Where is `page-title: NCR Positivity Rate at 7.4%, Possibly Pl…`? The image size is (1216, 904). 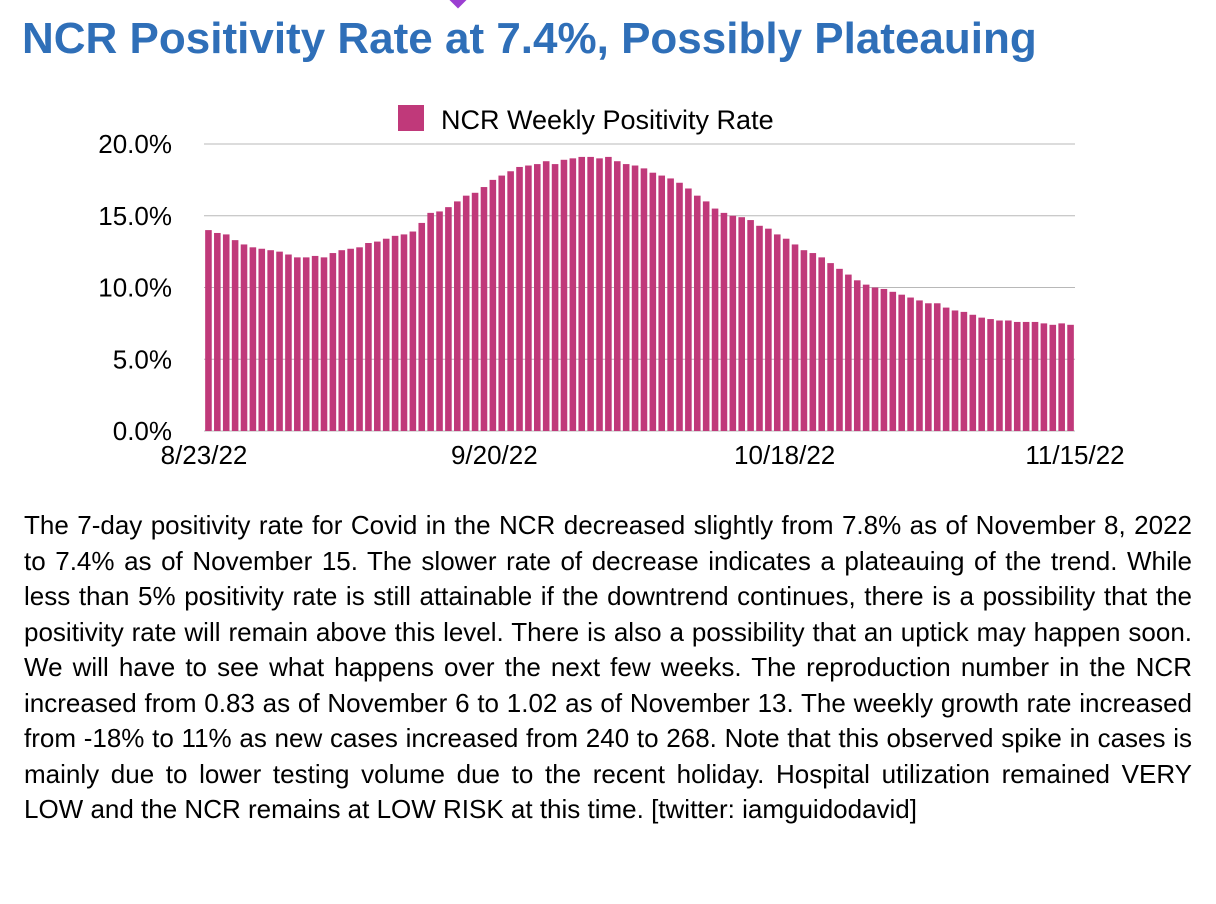
page-title: NCR Positivity Rate at 7.4%, Possibly Pl… is located at coordinates (529, 38).